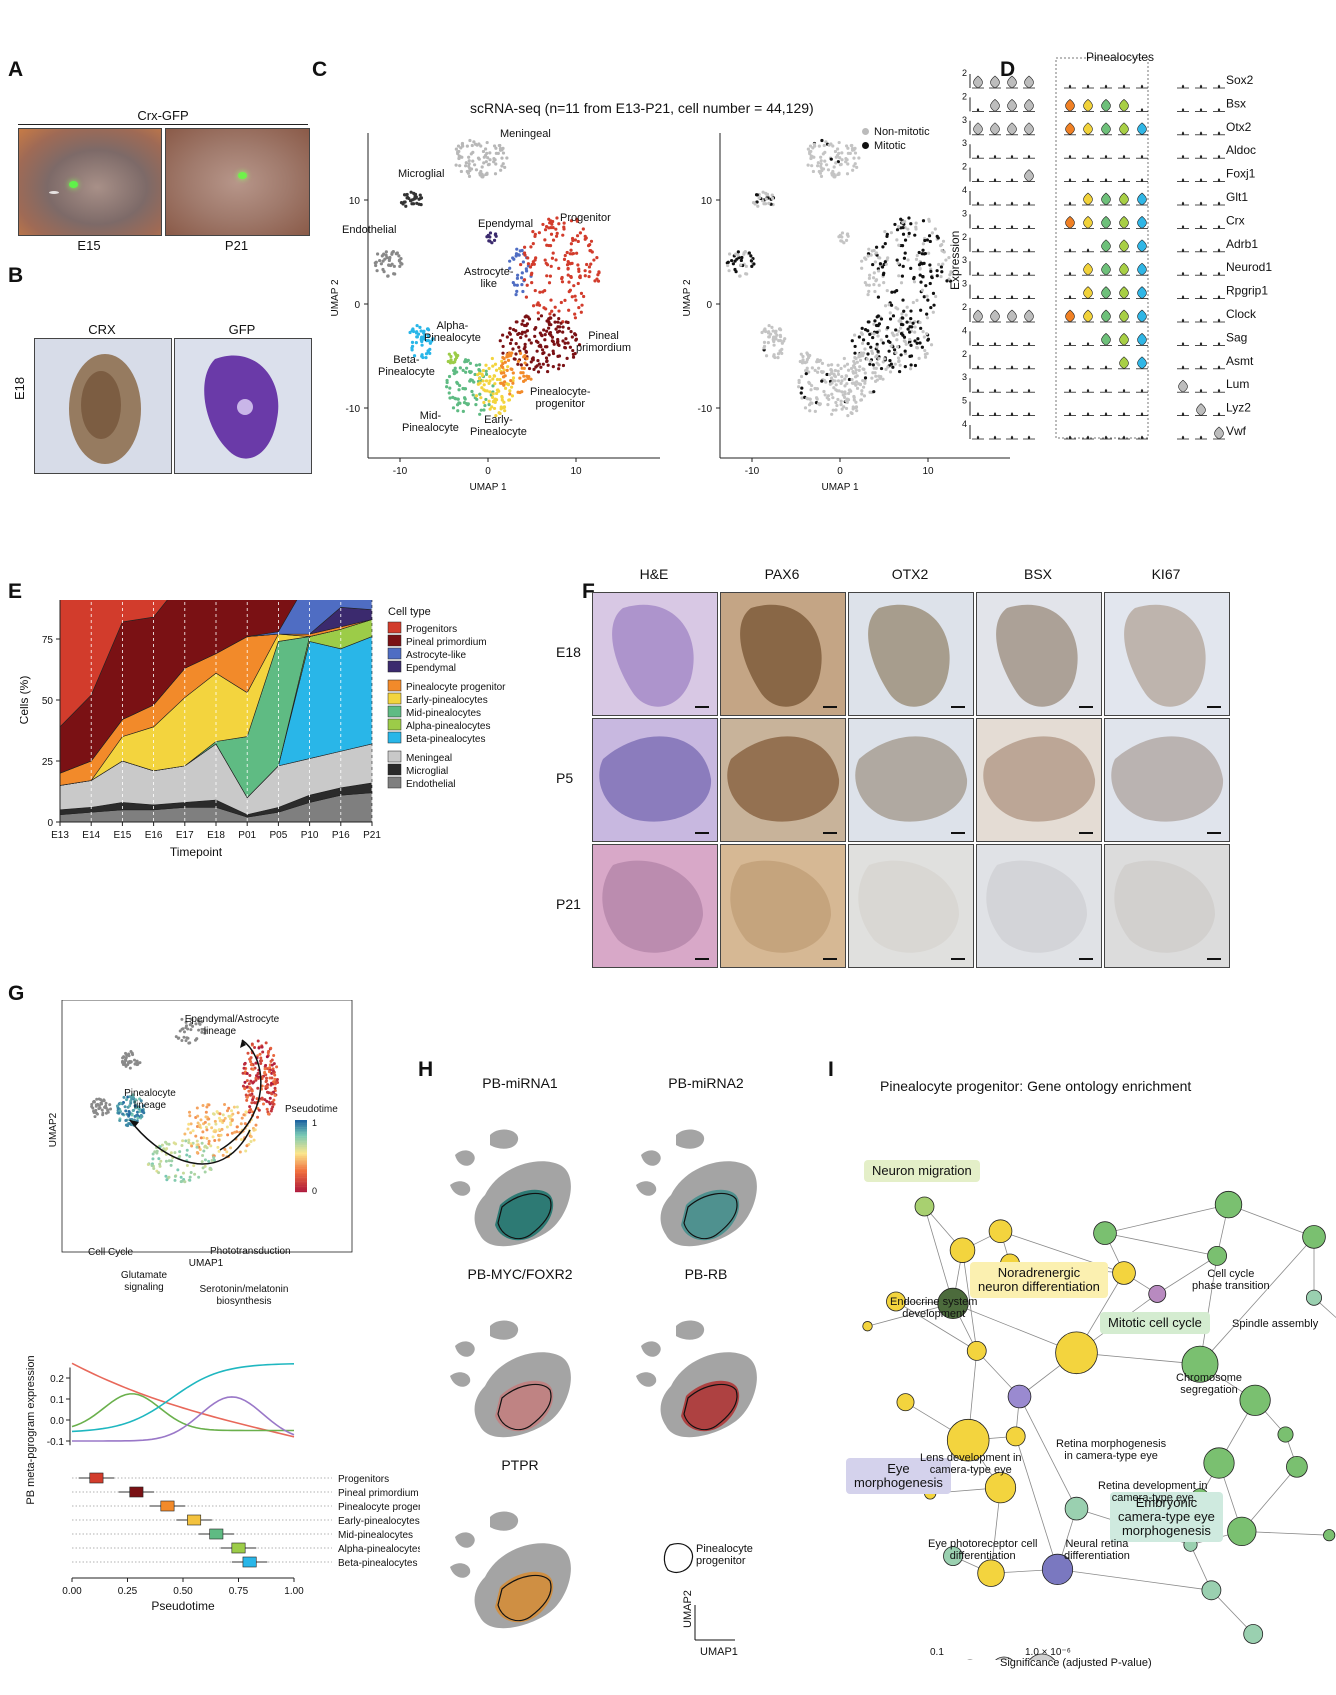  What do you see at coordinates (372, 835) in the screenshot?
I see `area-xtick: P21` at bounding box center [372, 835].